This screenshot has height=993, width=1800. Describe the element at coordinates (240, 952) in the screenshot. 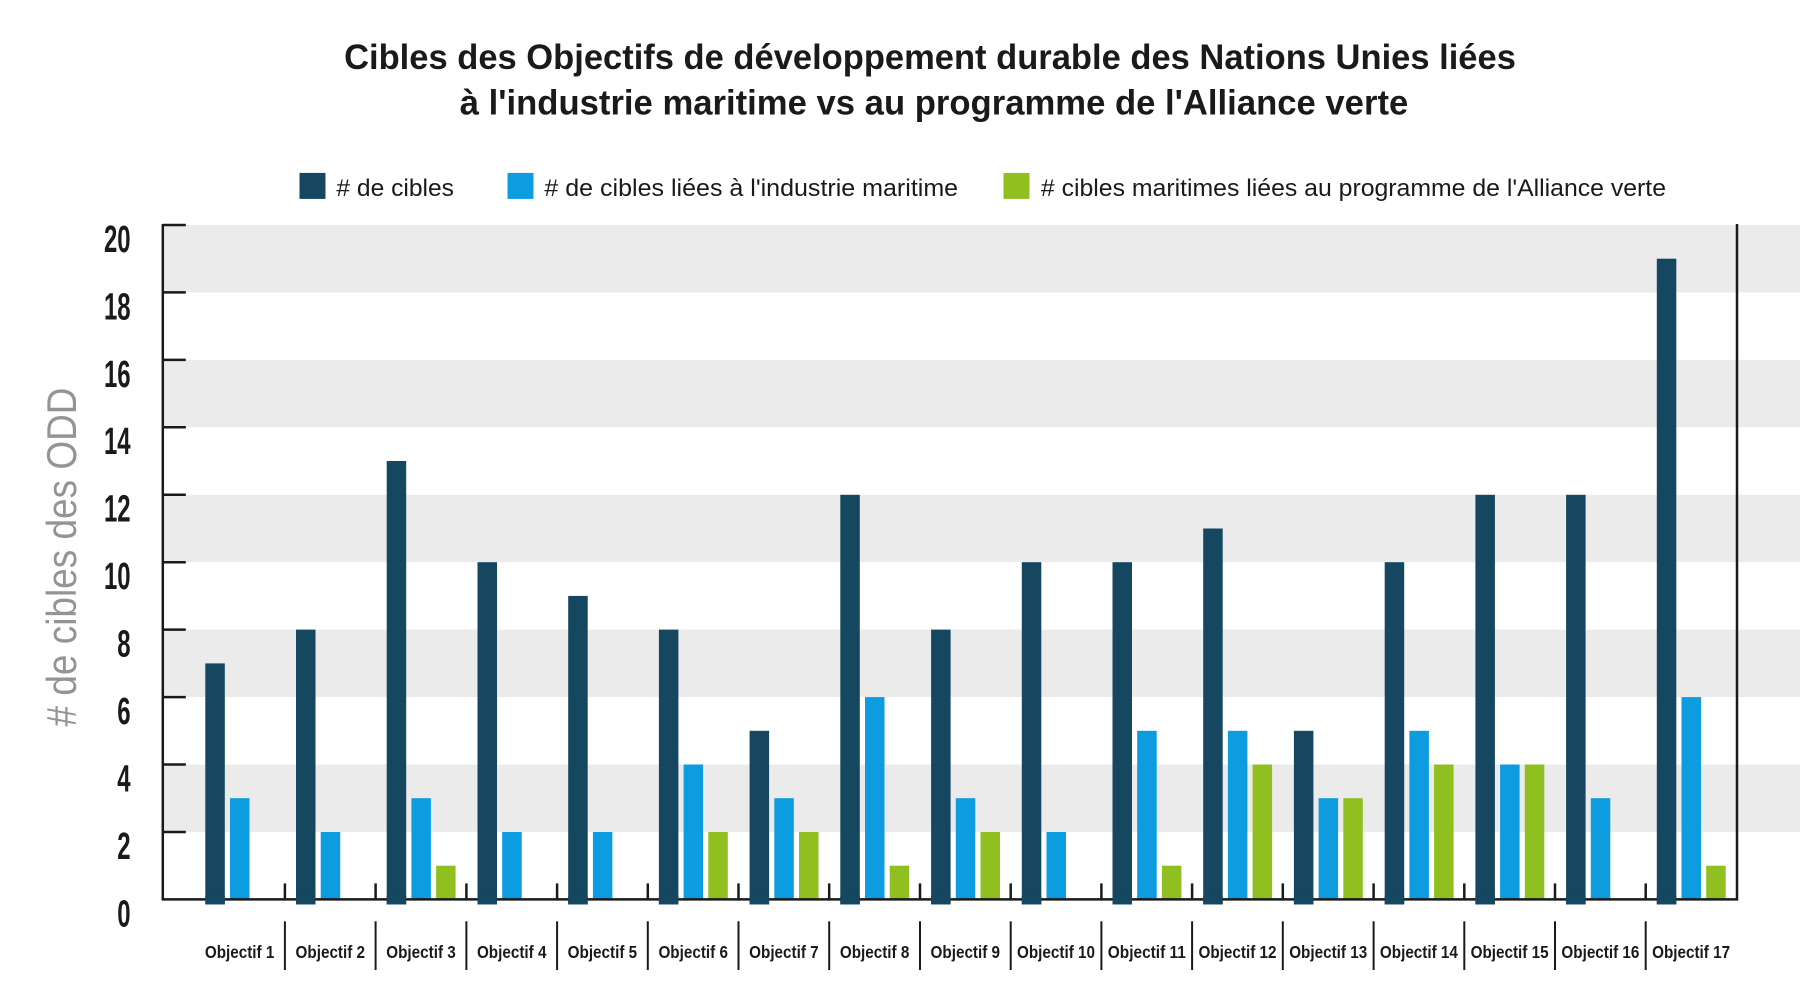

I see `svg-text: Objectif 1` at that location.